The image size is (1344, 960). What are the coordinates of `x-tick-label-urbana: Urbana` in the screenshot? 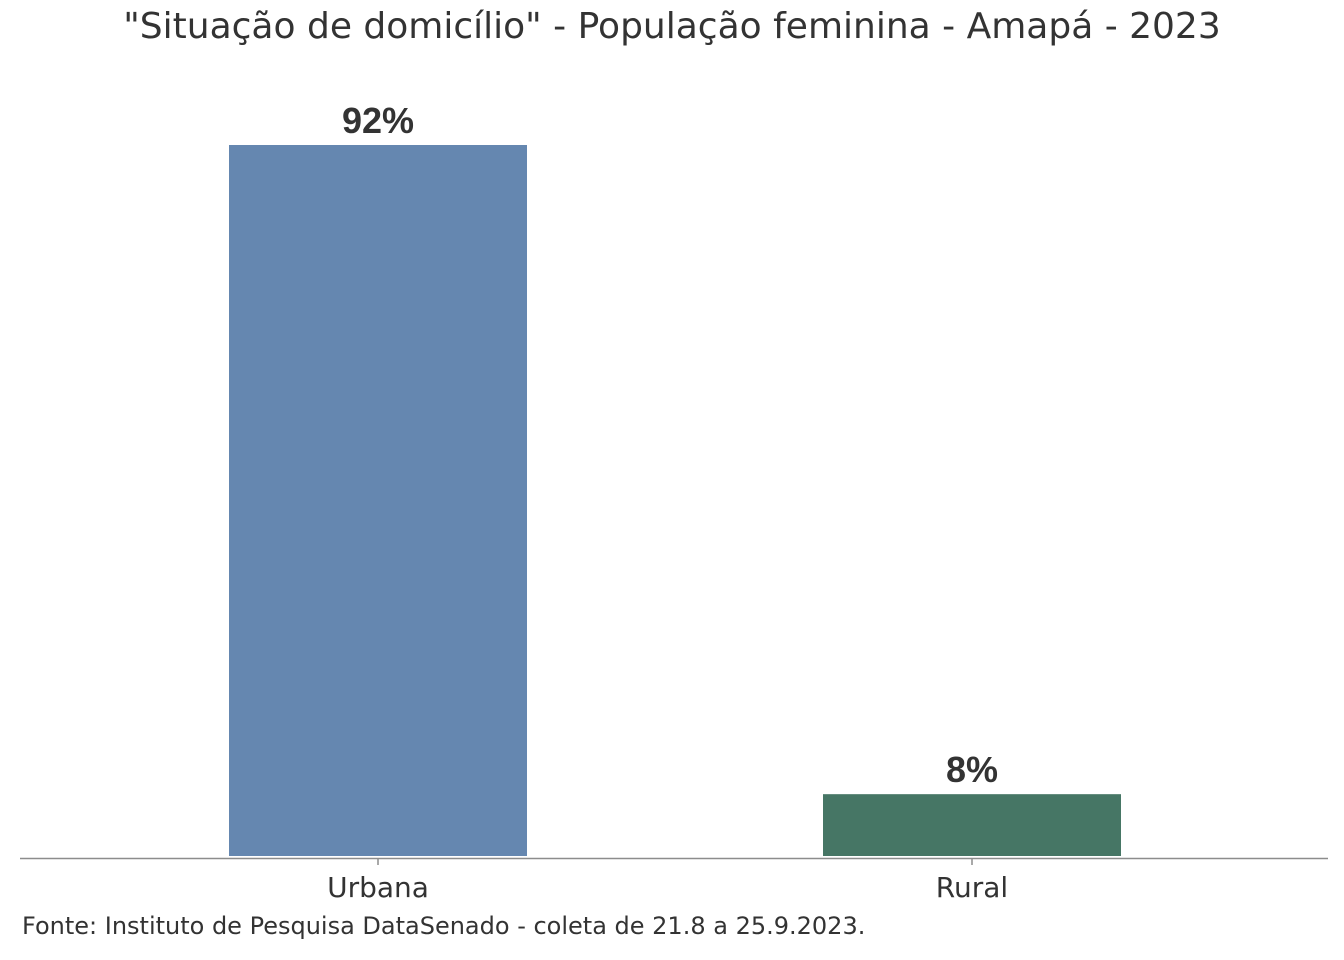 It's located at (378, 887).